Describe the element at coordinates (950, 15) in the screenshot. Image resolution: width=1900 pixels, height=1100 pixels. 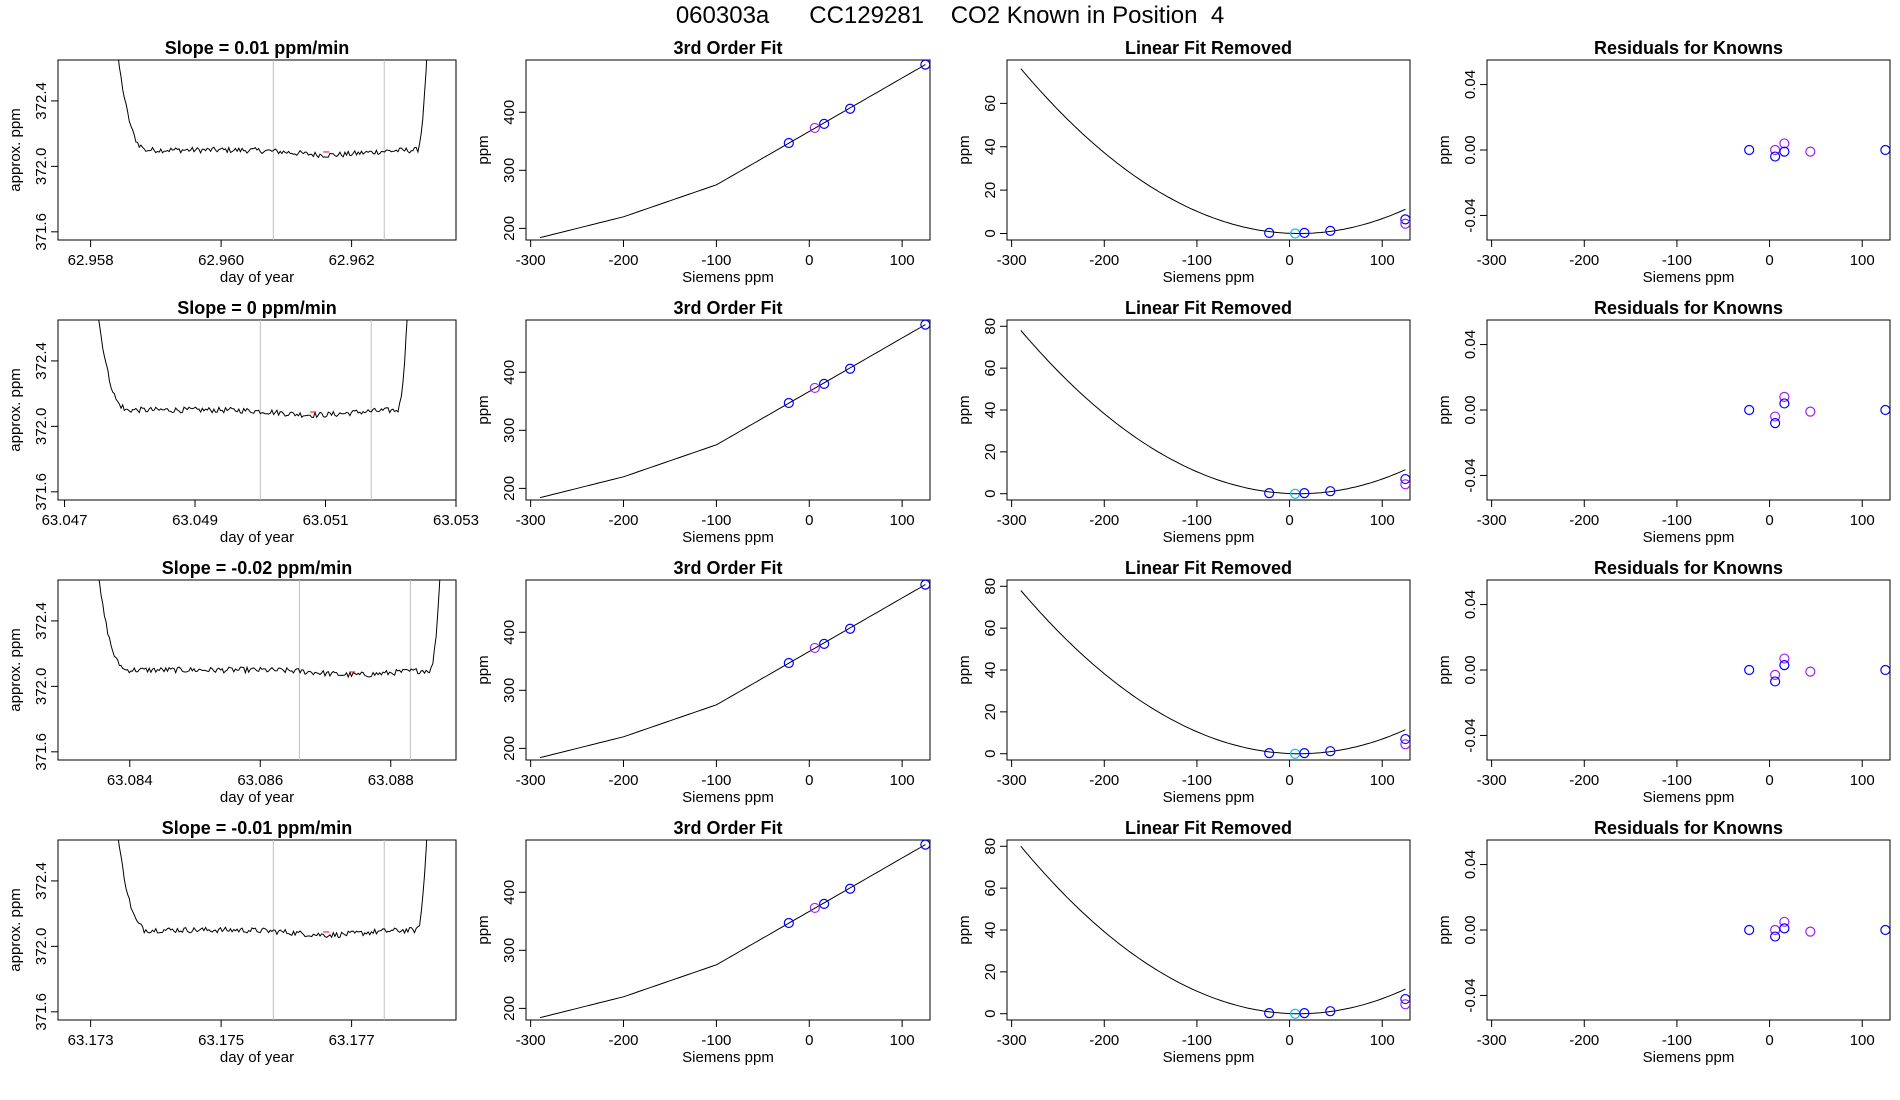
I see `page-title: 060303a CC129281 CO2 Known in Position 4` at that location.